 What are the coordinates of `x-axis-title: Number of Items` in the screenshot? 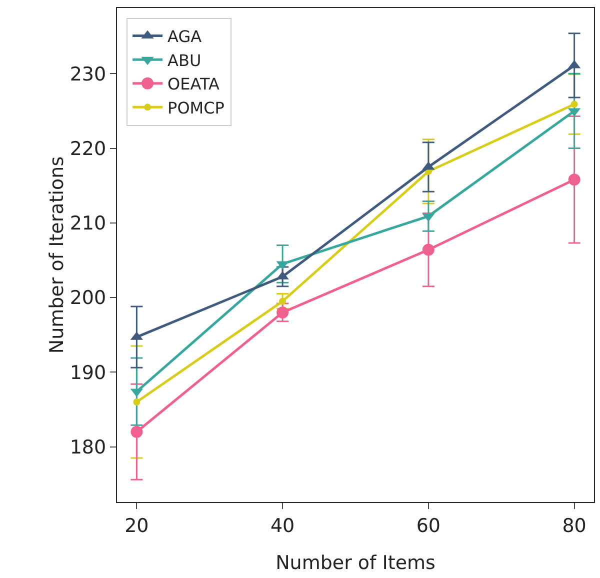 It's located at (356, 563).